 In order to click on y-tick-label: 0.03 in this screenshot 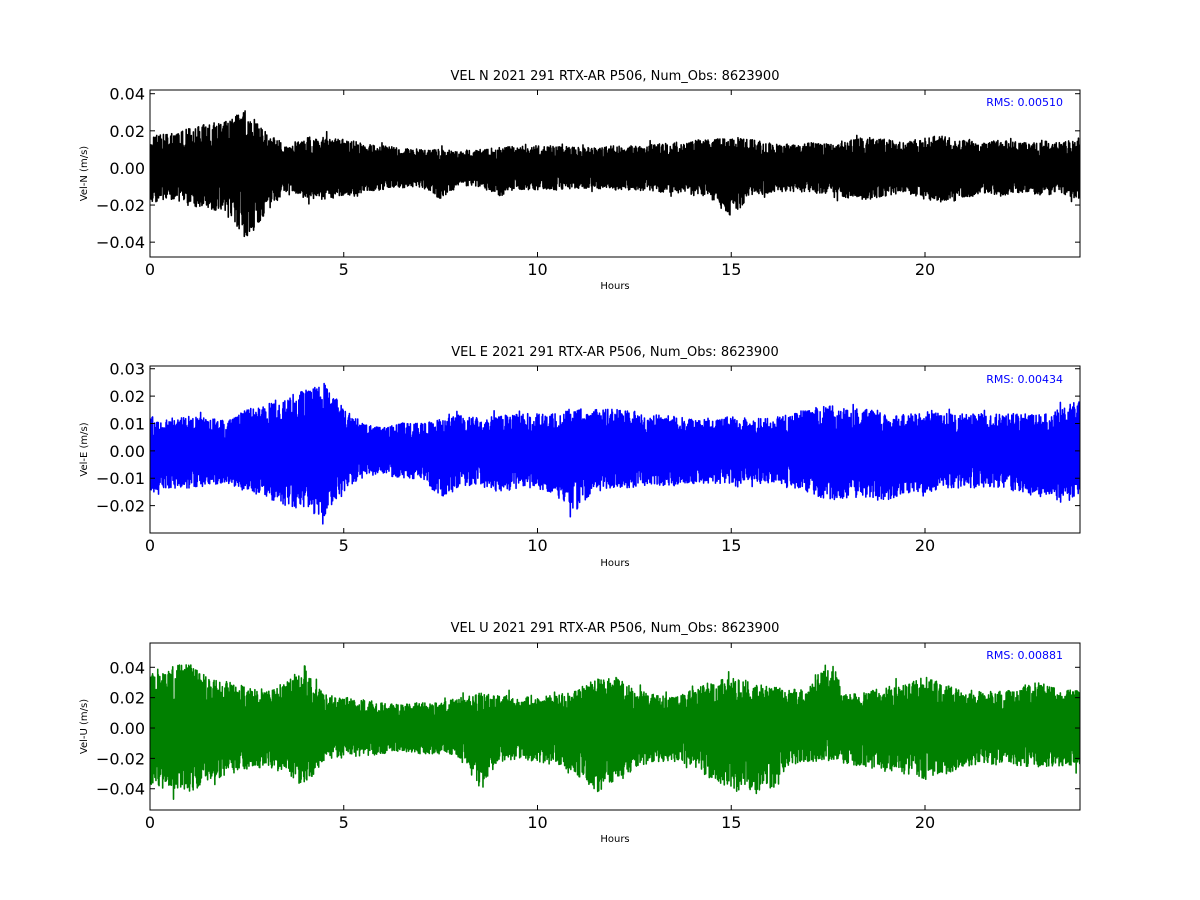, I will do `click(127, 369)`.